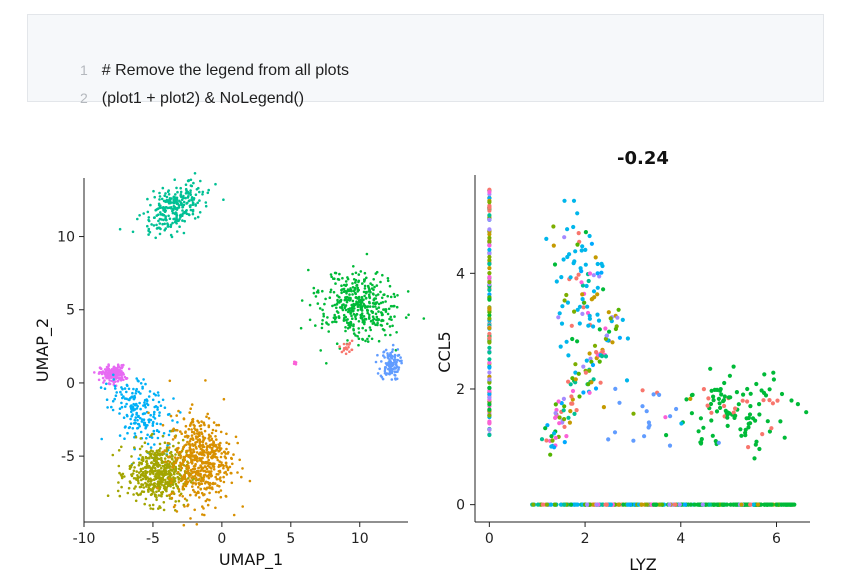 This screenshot has width=854, height=586. Describe the element at coordinates (633, 413) in the screenshot. I see `scatter-point-sparse-mid` at that location.